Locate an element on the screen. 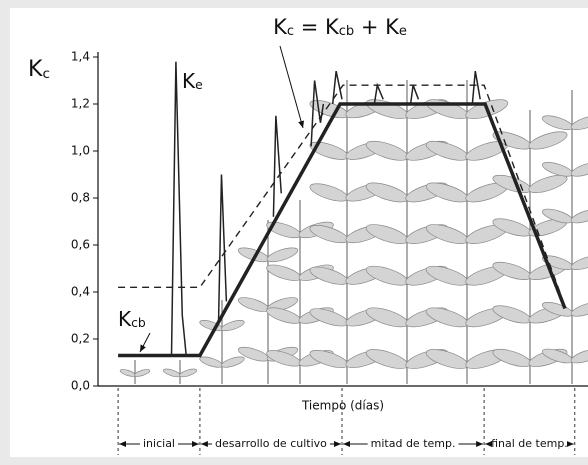 This screenshot has height=465, width=588. text-part: = K is located at coordinates (317, 27).